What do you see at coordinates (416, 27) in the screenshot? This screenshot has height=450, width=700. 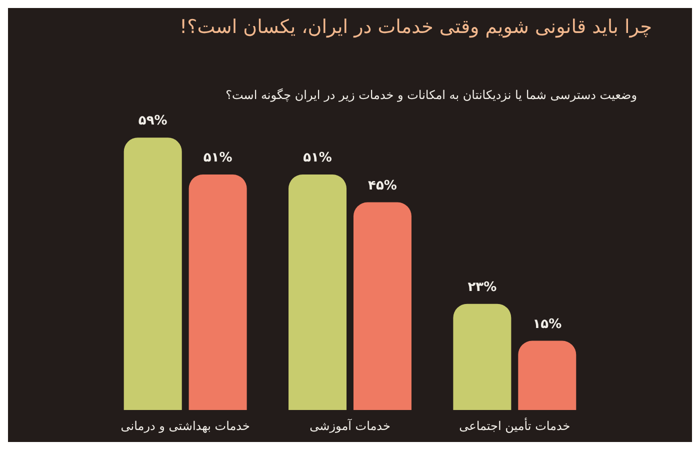 I see `chart-title: چرا باید قانونی شویم وقتی خدمات در ایران، یکسان است؟!` at bounding box center [416, 27].